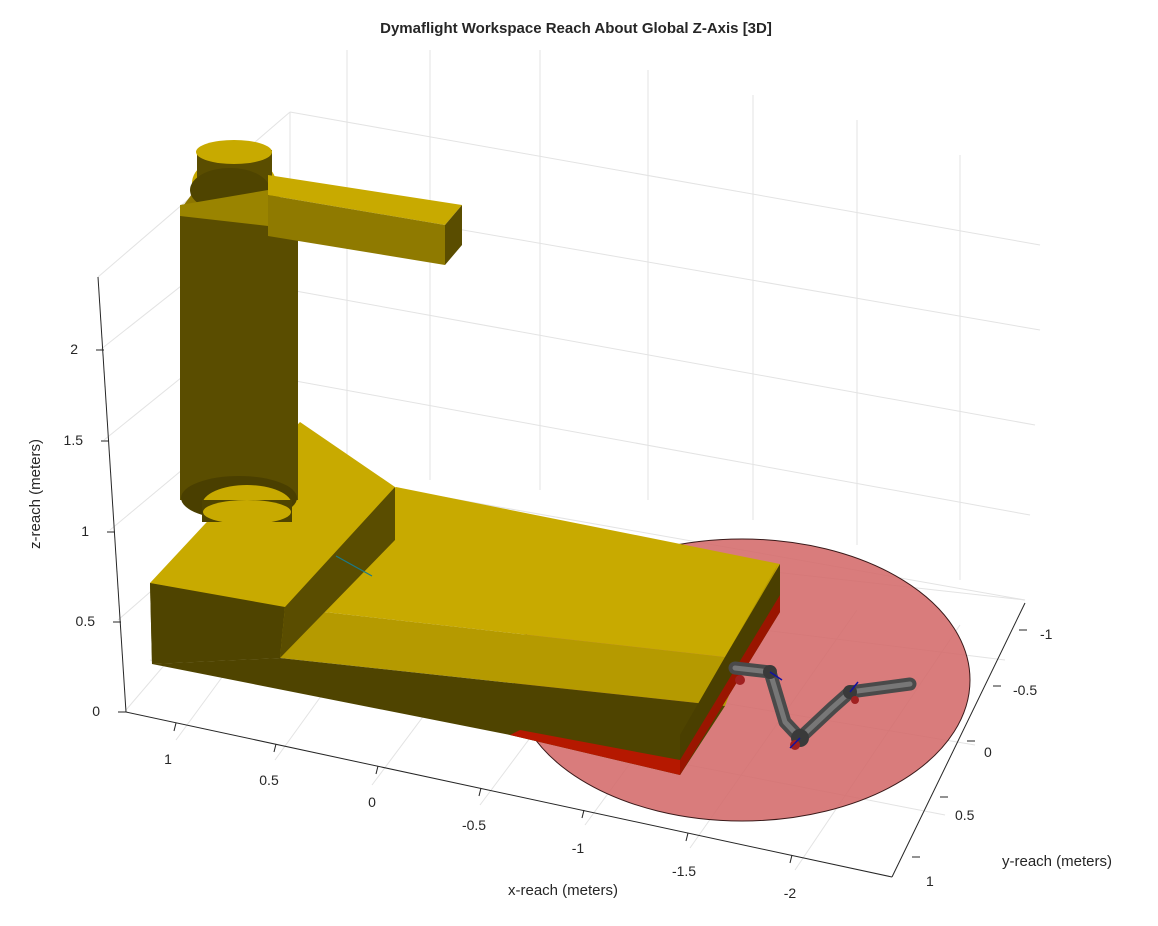 This screenshot has width=1158, height=926. Describe the element at coordinates (684, 871) in the screenshot. I see `x-tick-label: -1.5` at that location.